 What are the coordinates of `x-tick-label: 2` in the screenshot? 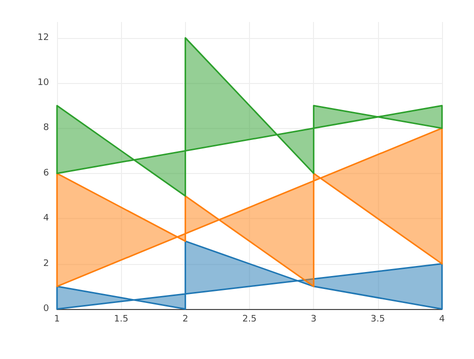 It's located at (185, 319).